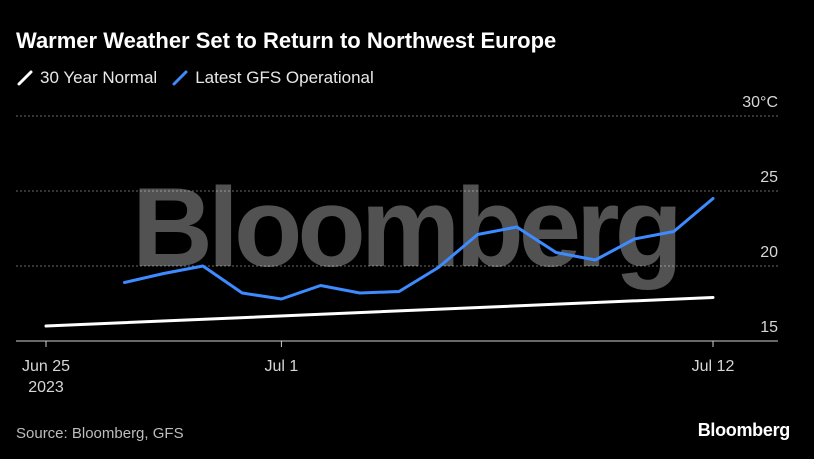 This screenshot has width=814, height=459. What do you see at coordinates (284, 77) in the screenshot?
I see `legend-label-gfs: Latest GFS Operational` at bounding box center [284, 77].